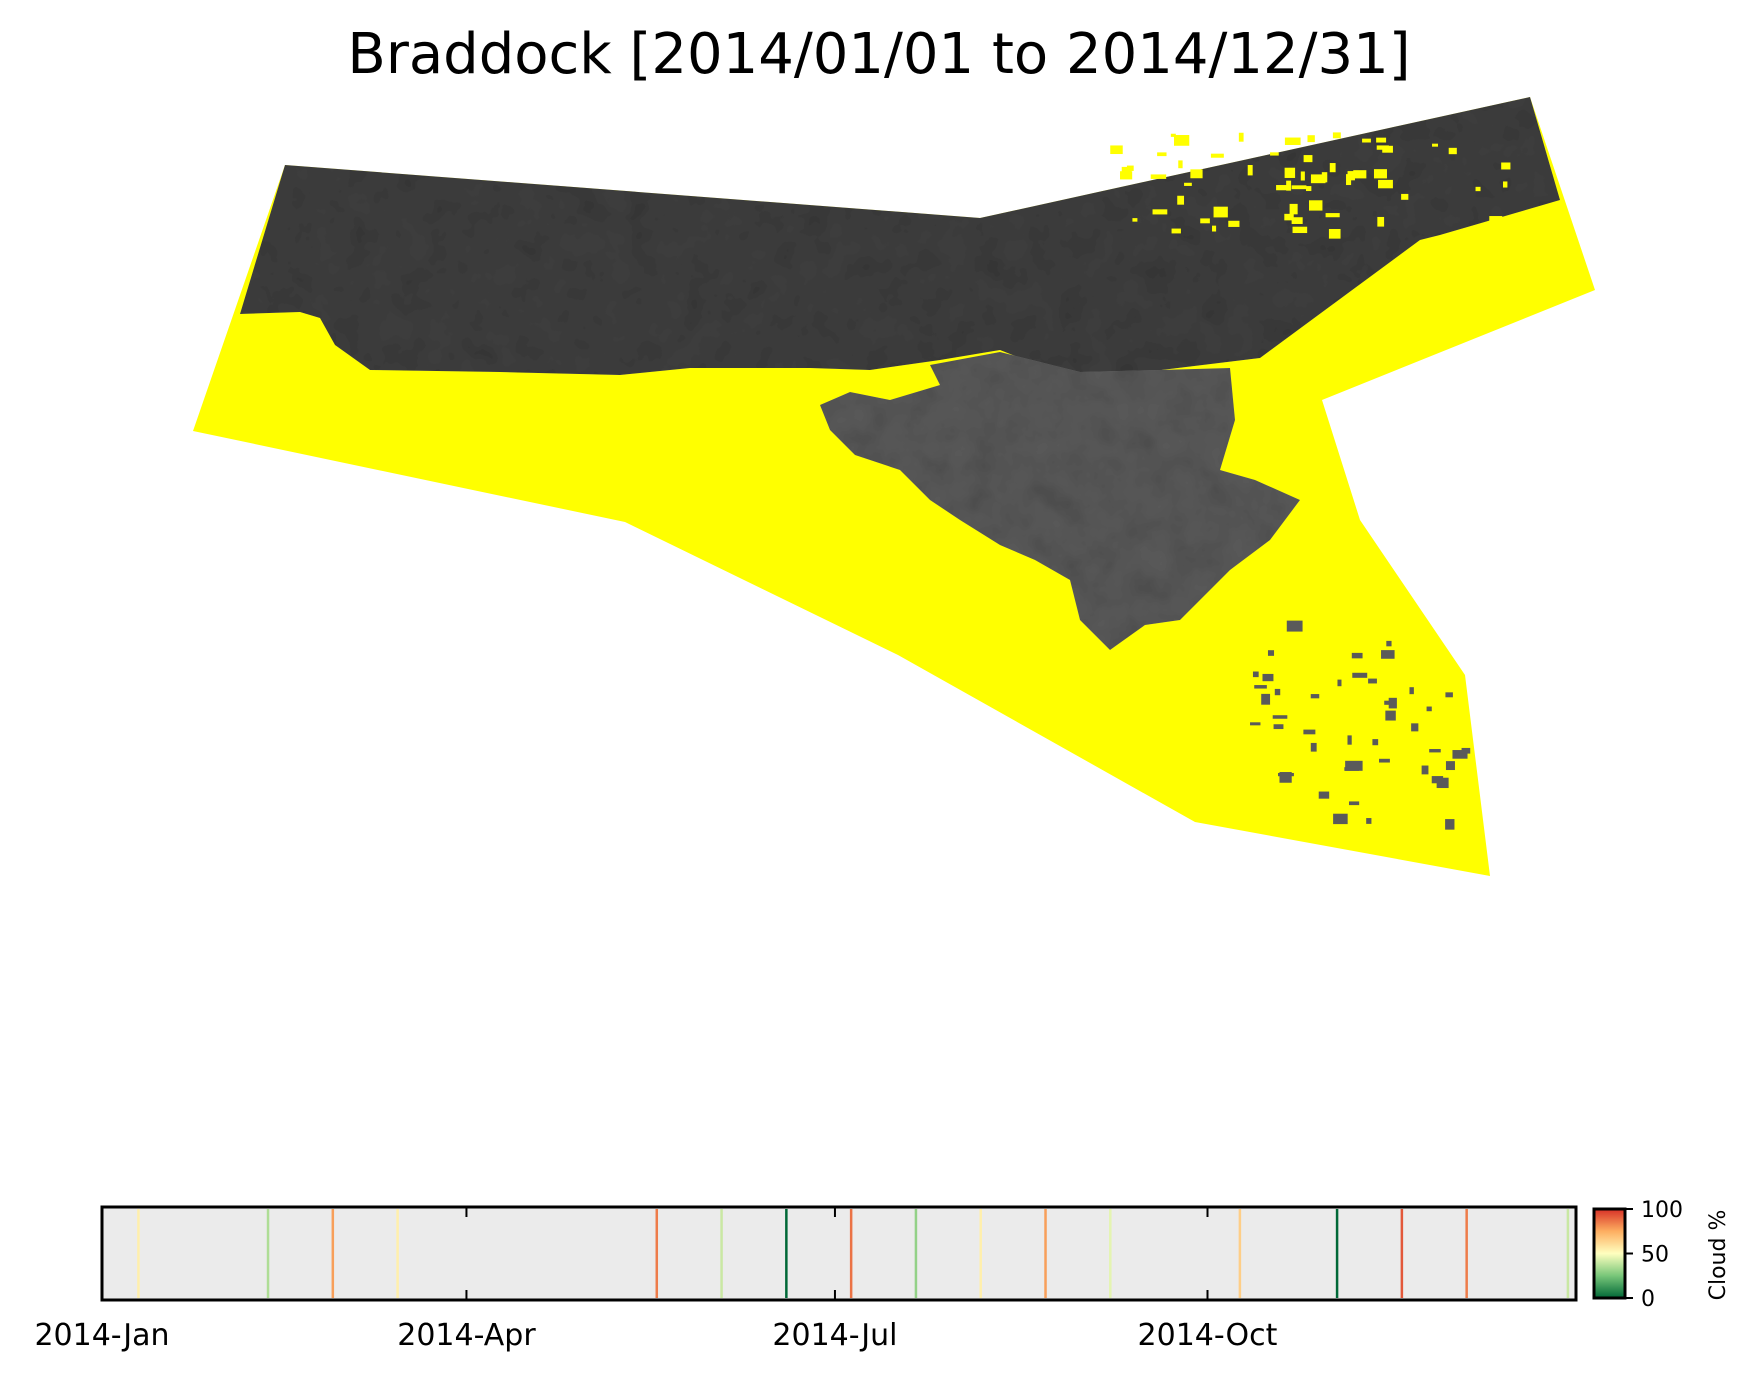  I want to click on colorbar-ticks: 0 50 100, so click(1654, 1255).